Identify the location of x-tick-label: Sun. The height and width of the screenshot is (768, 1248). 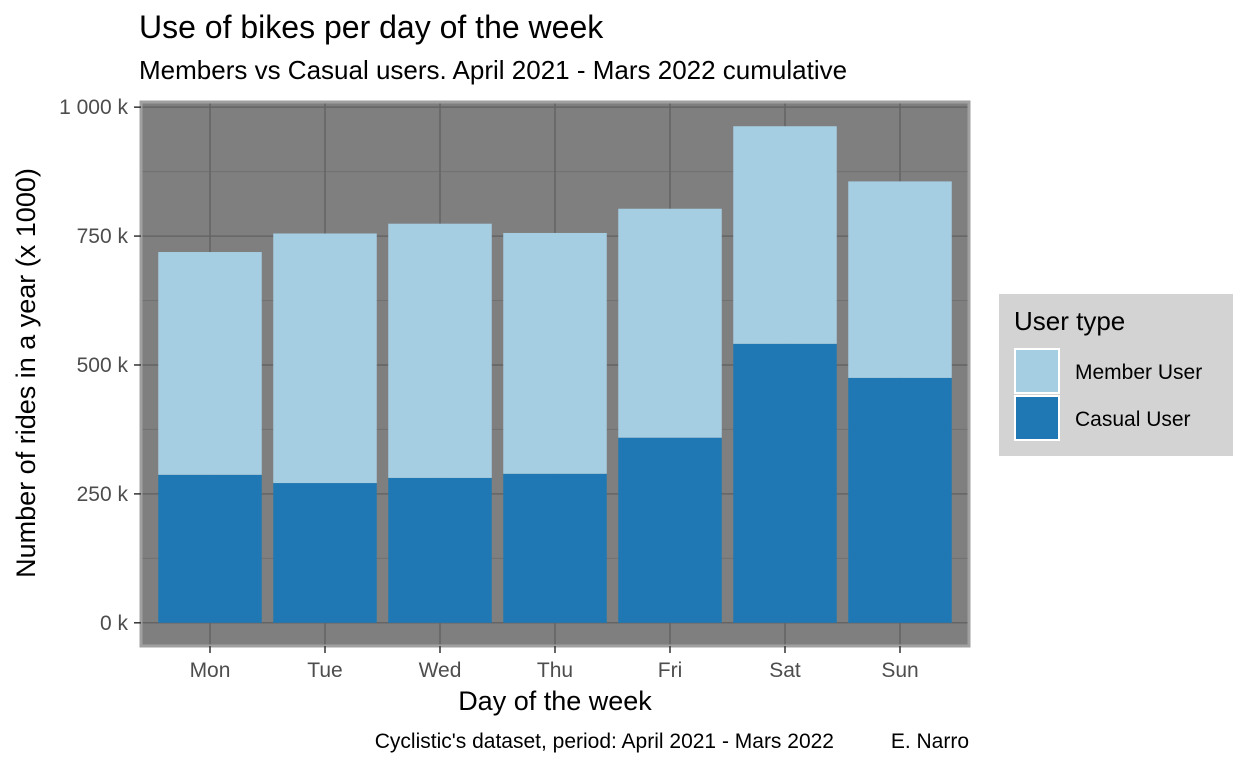
(899, 670).